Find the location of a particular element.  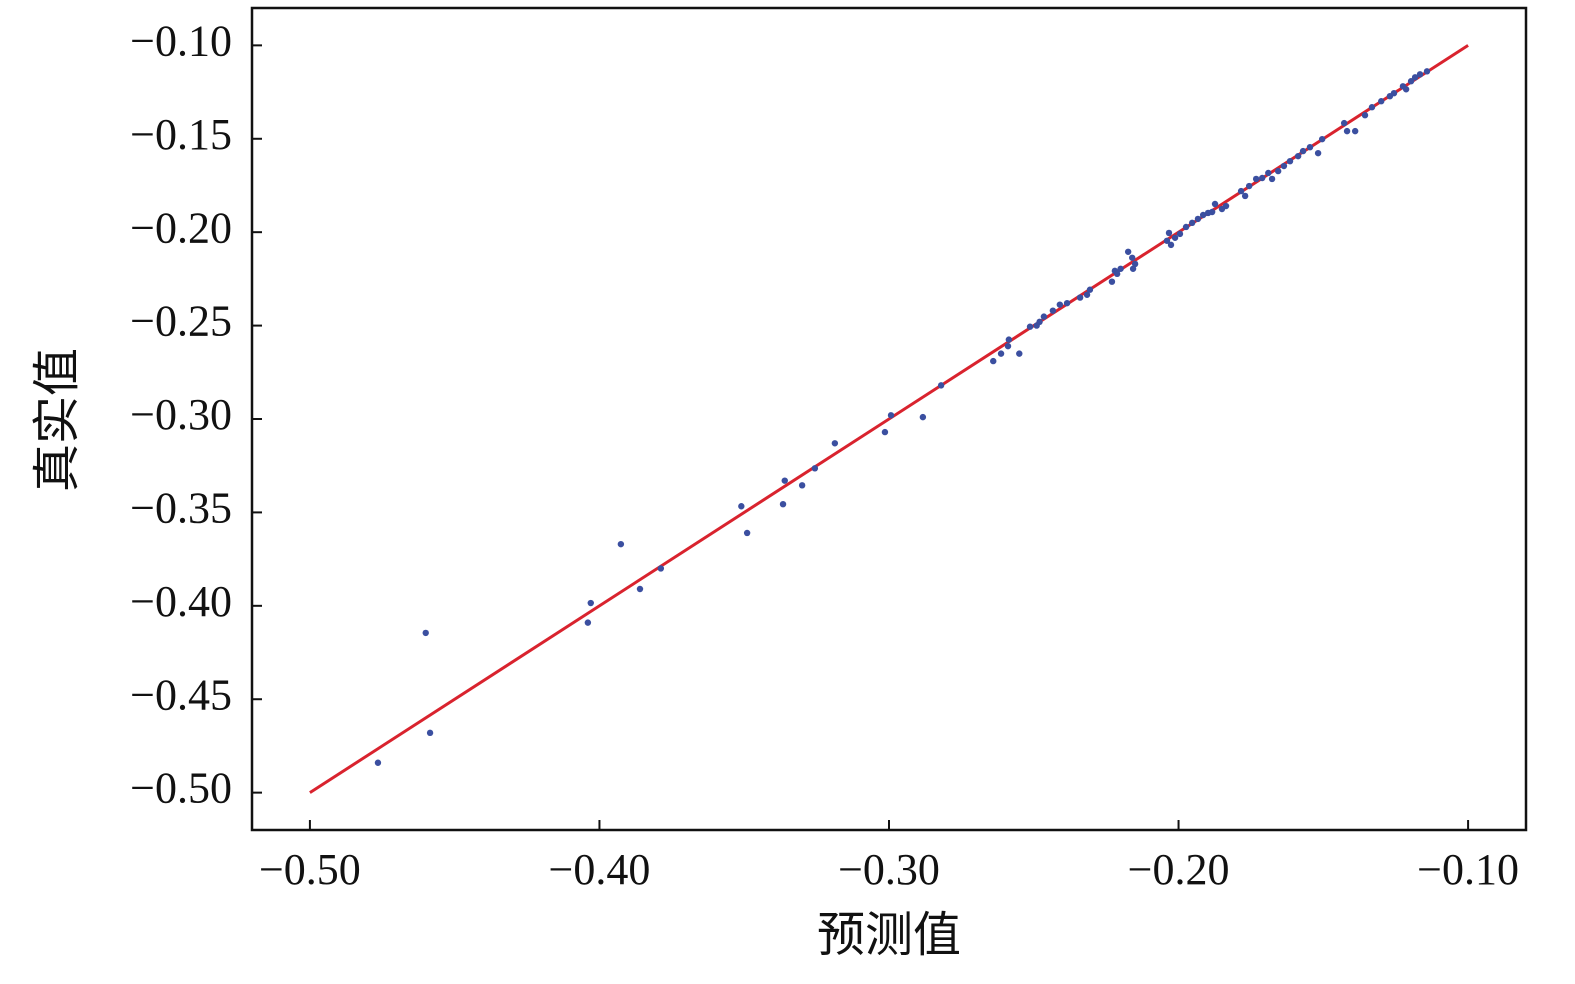

y-tick-label: −0.15 is located at coordinates (181, 134).